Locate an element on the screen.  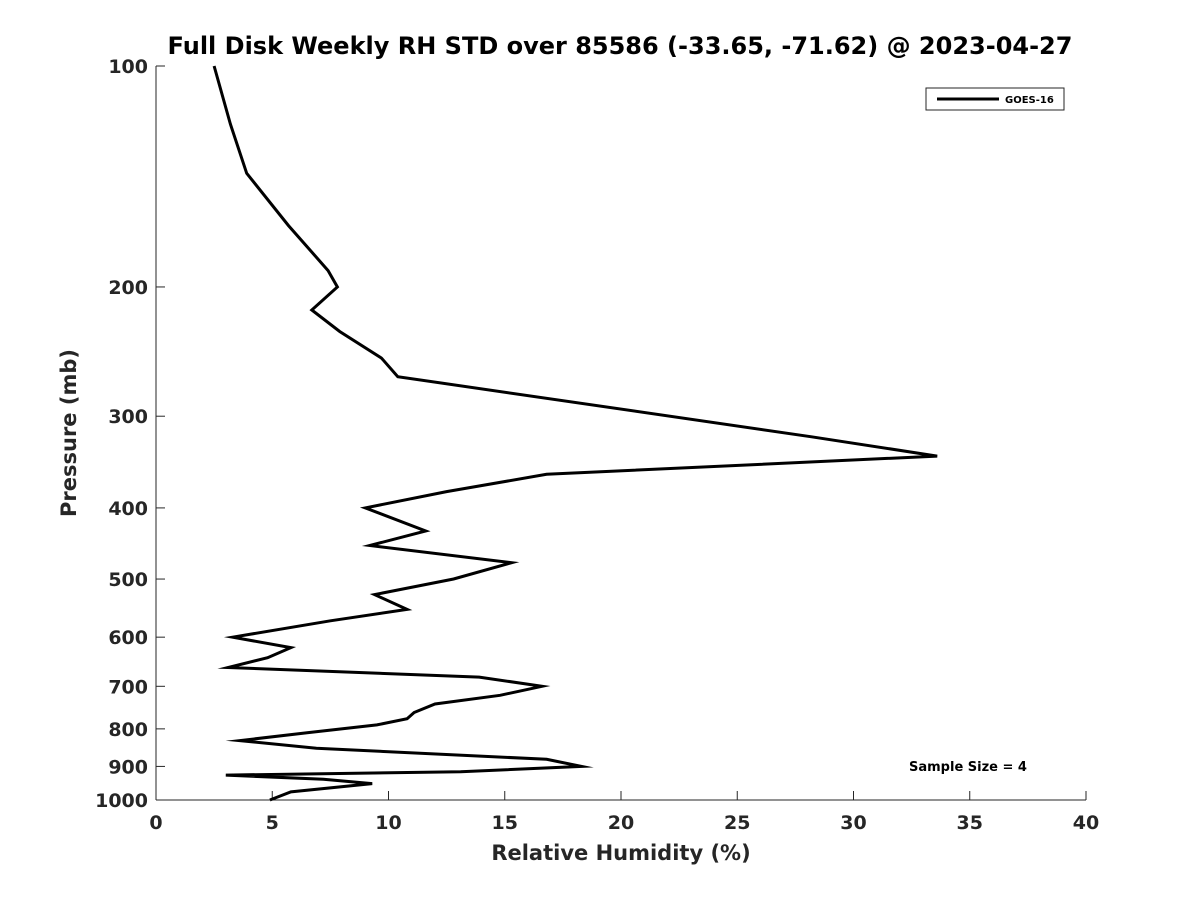
x-tick-label: 30 is located at coordinates (853, 823).